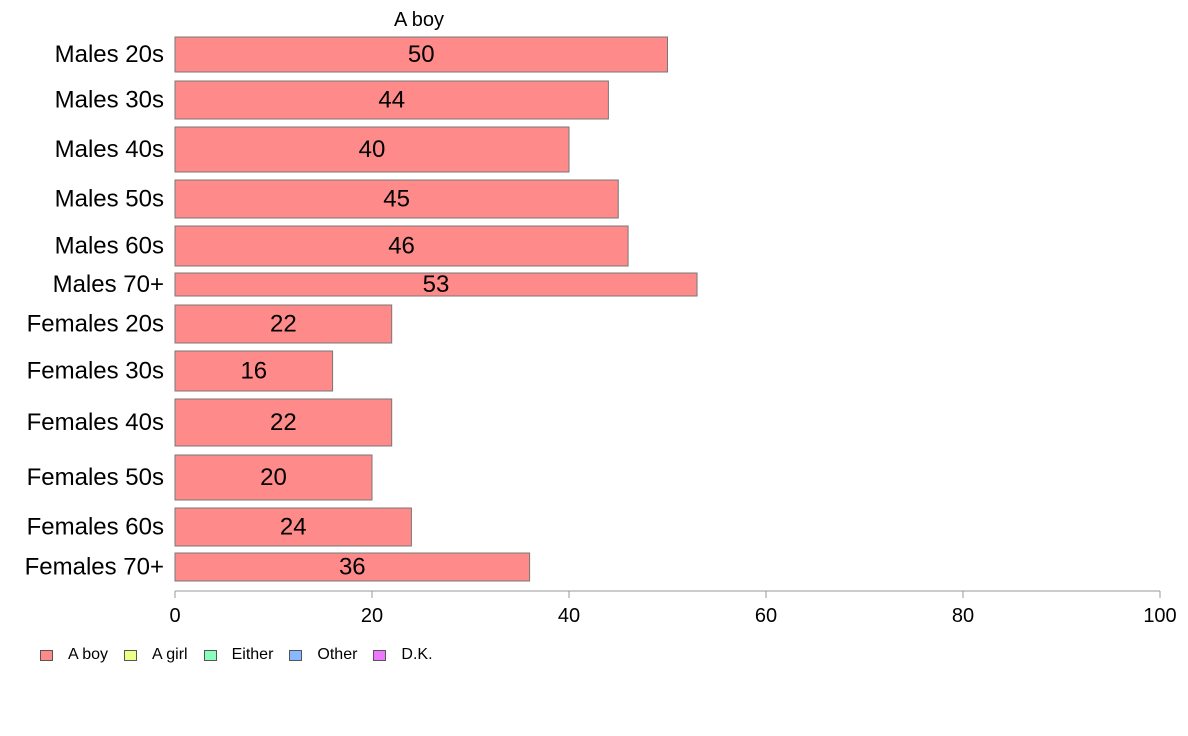 This screenshot has height=736, width=1188. I want to click on x-tick-label: 40, so click(569, 616).